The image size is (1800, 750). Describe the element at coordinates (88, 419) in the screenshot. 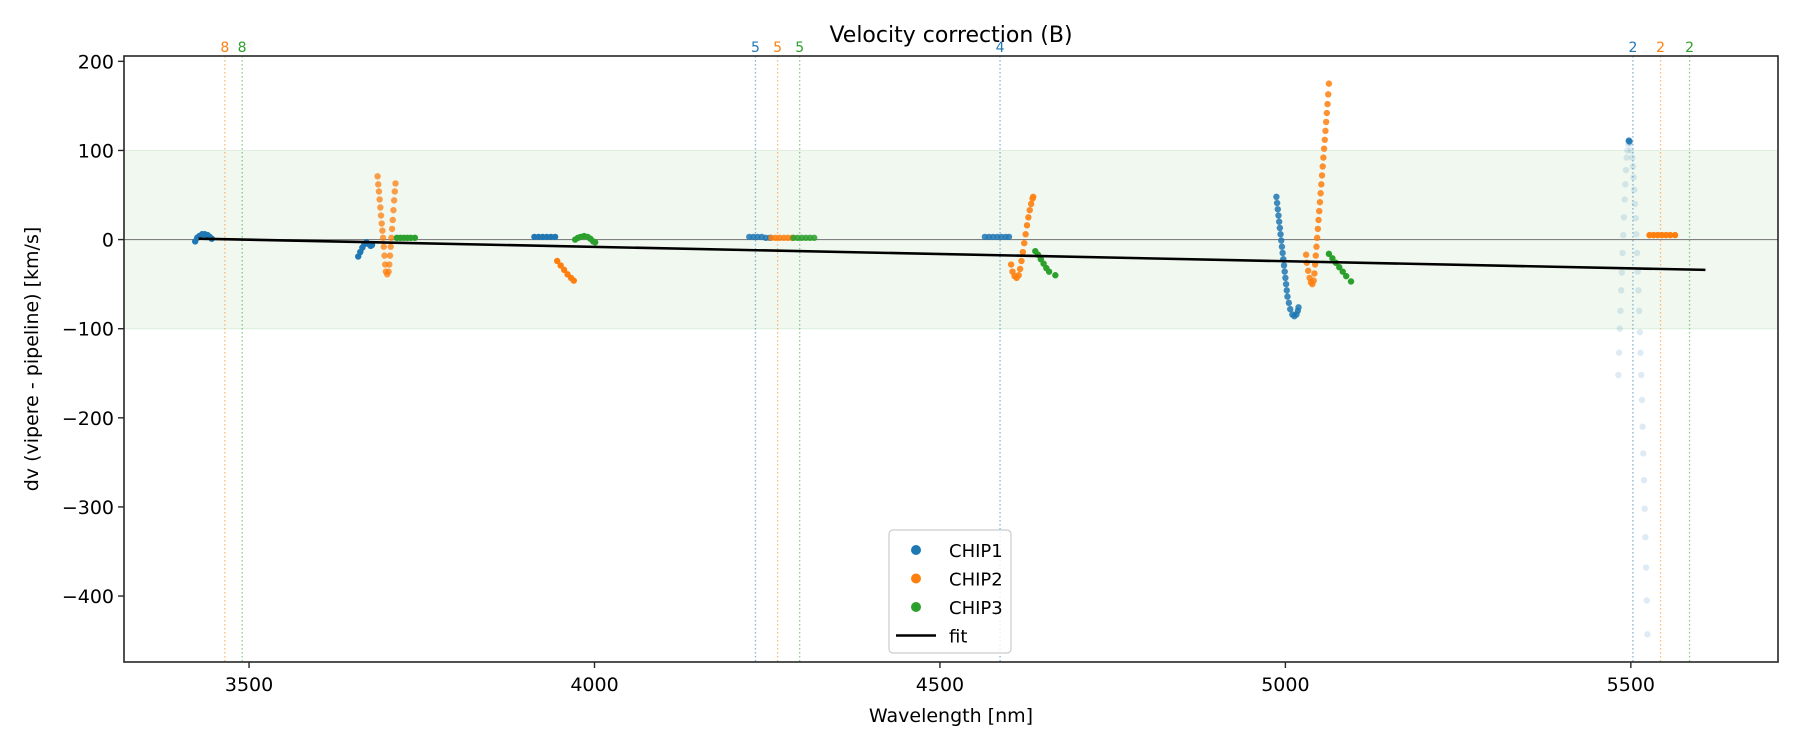

I see `y-tick-label: −200` at that location.